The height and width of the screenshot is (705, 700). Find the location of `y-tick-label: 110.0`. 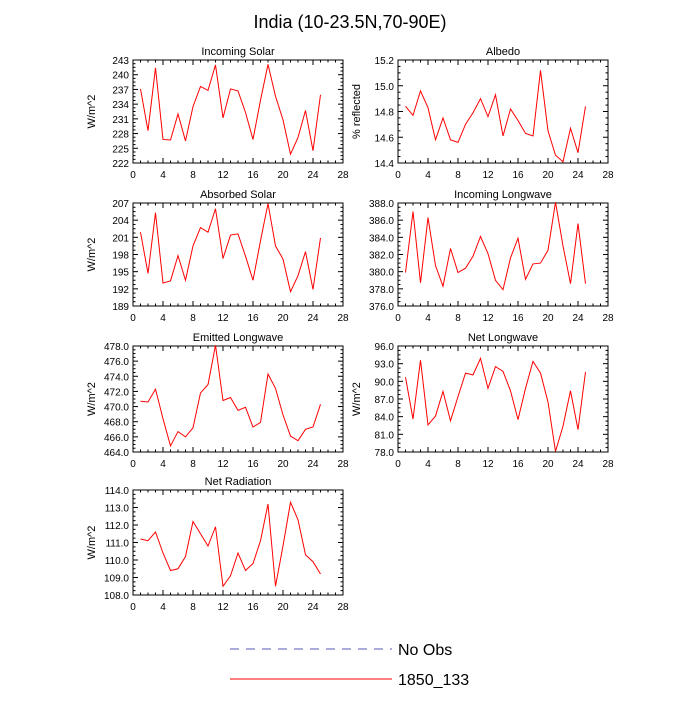

y-tick-label: 110.0 is located at coordinates (117, 561).